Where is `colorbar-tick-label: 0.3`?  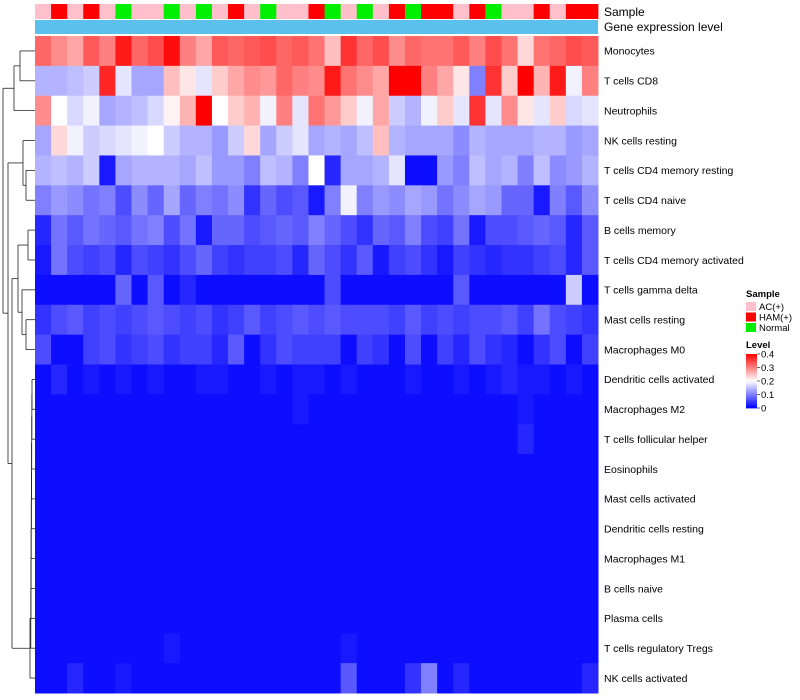
colorbar-tick-label: 0.3 is located at coordinates (767, 368).